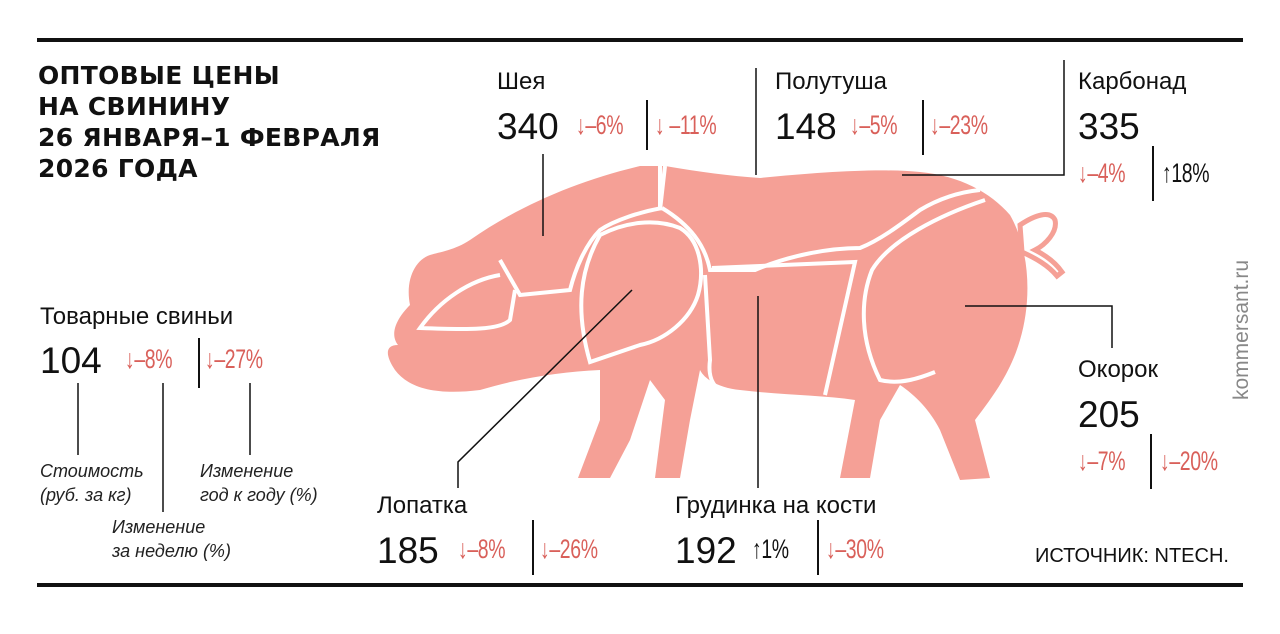  I want to click on title-line: НА СВИНИНУ, so click(134, 106).